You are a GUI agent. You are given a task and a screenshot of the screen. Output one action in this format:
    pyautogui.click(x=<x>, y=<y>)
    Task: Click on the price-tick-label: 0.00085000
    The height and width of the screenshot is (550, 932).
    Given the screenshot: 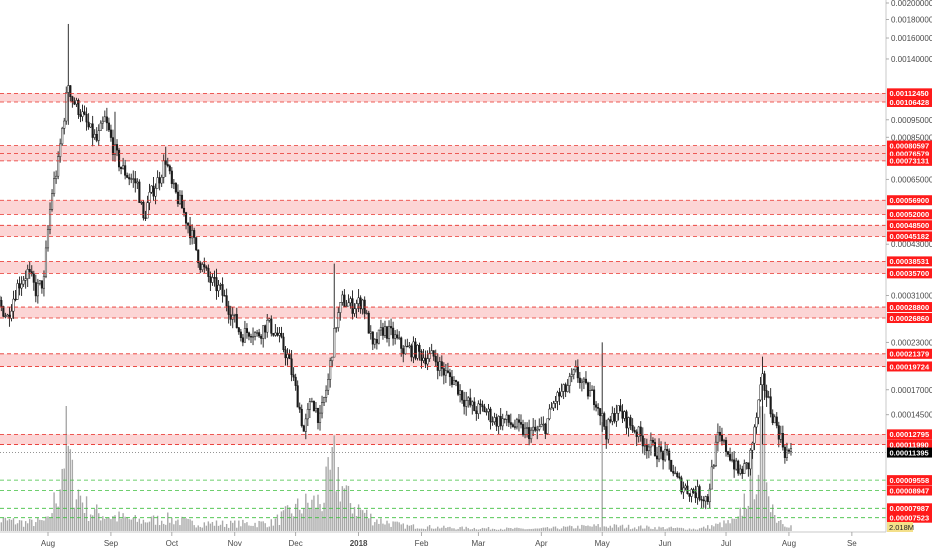 What is the action you would take?
    pyautogui.click(x=911, y=137)
    